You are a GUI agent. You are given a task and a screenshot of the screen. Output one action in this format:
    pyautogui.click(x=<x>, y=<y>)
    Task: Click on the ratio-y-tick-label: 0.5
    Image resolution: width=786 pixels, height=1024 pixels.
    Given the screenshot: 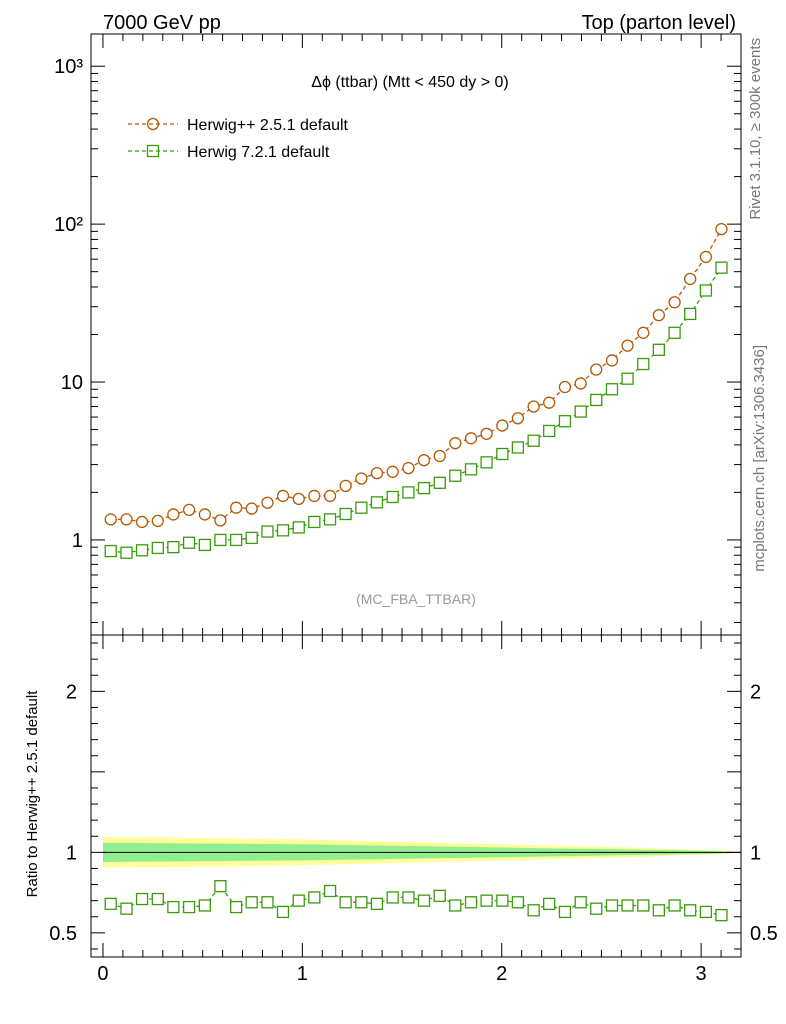 What is the action you would take?
    pyautogui.click(x=63, y=934)
    